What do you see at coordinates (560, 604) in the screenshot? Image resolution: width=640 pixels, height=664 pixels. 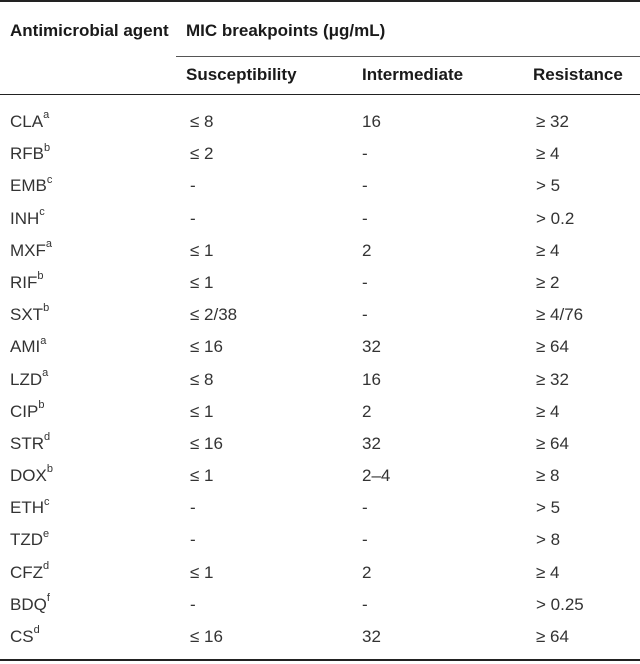 I see `resistance-cell: > 0.25` at bounding box center [560, 604].